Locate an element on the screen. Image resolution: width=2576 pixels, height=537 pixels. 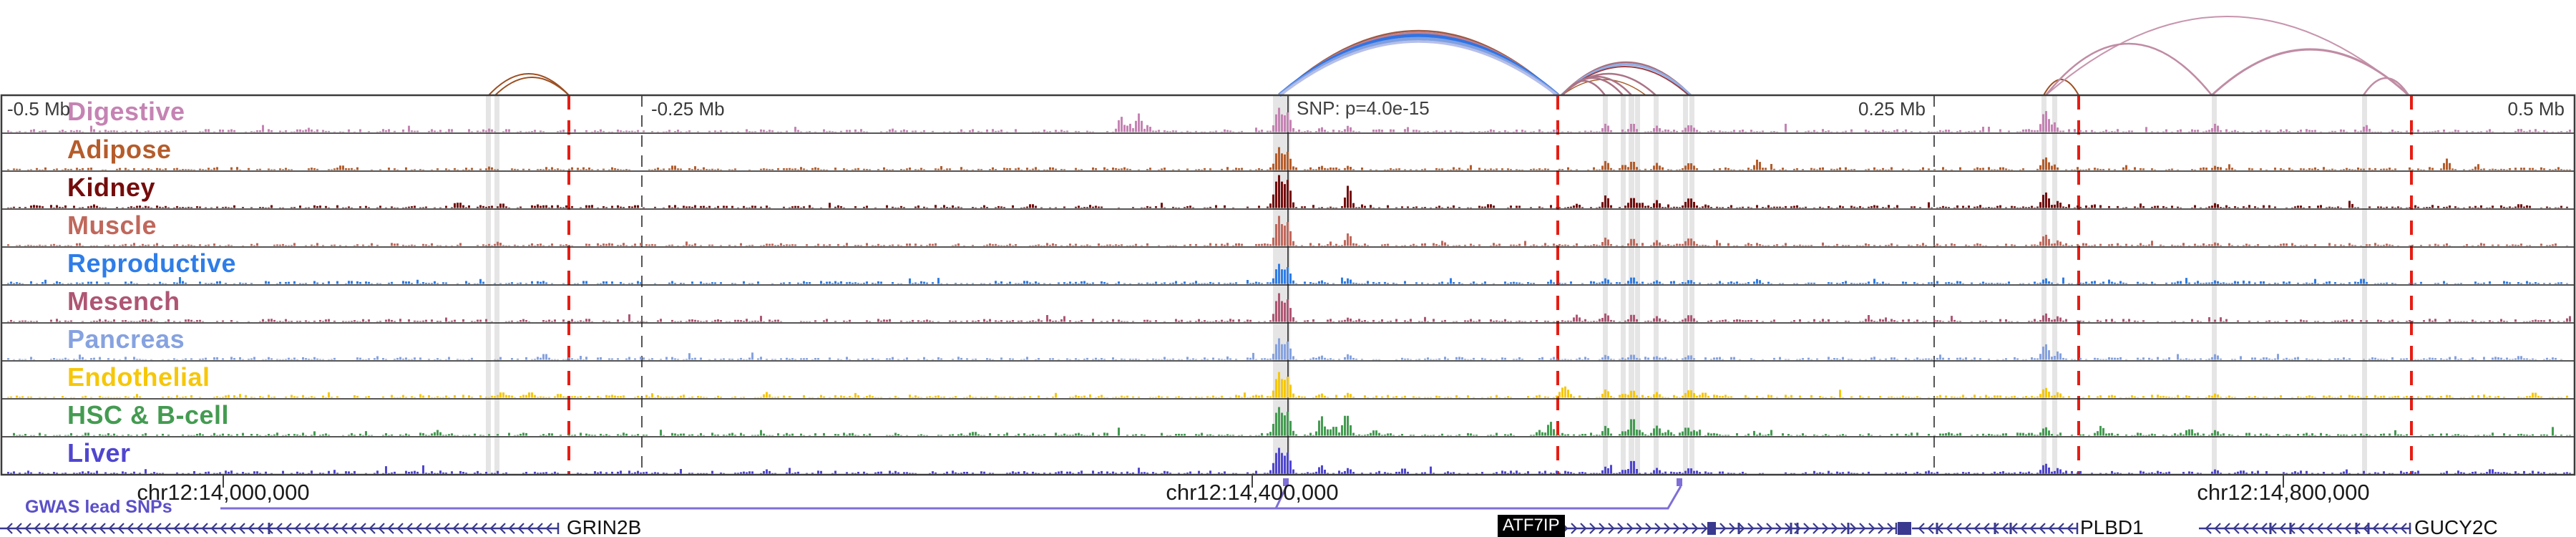
signal-track-endothelial is located at coordinates (1287, 385).